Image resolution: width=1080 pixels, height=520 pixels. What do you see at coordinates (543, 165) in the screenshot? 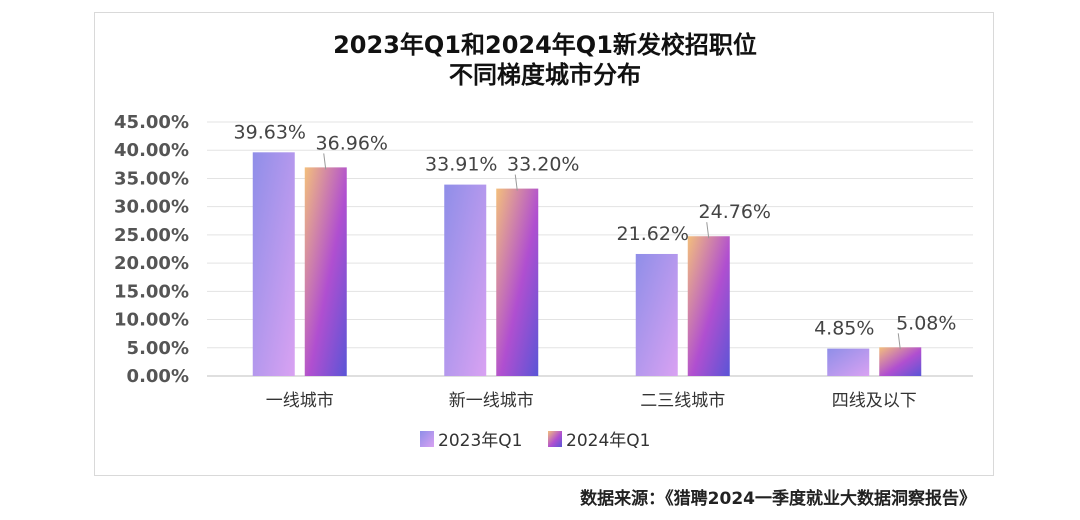
I see `data-label: 33.20%` at bounding box center [543, 165].